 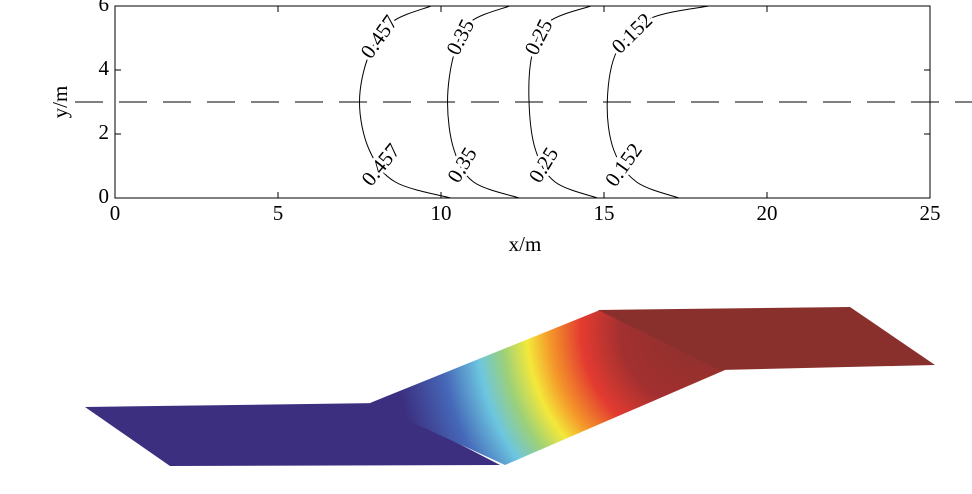 What do you see at coordinates (104, 132) in the screenshot?
I see `y-tick-label: 2` at bounding box center [104, 132].